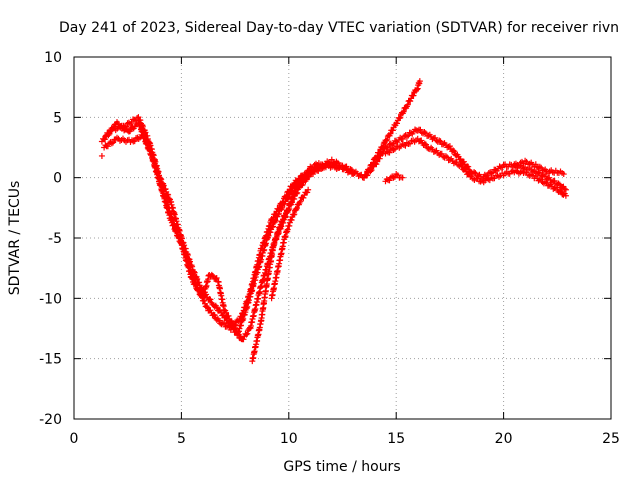  What do you see at coordinates (396, 439) in the screenshot?
I see `x-tick-label: 15` at bounding box center [396, 439].